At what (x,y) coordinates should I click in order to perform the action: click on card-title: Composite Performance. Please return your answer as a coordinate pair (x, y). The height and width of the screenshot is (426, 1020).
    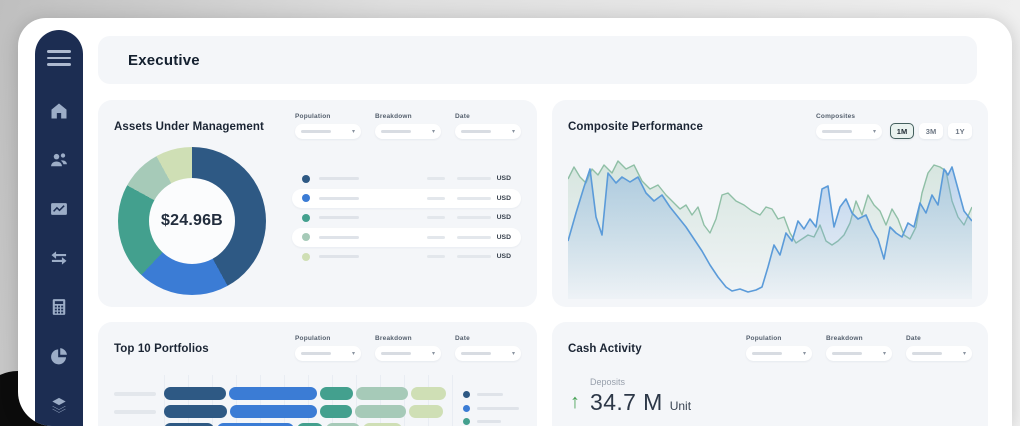
    Looking at the image, I should click on (636, 127).